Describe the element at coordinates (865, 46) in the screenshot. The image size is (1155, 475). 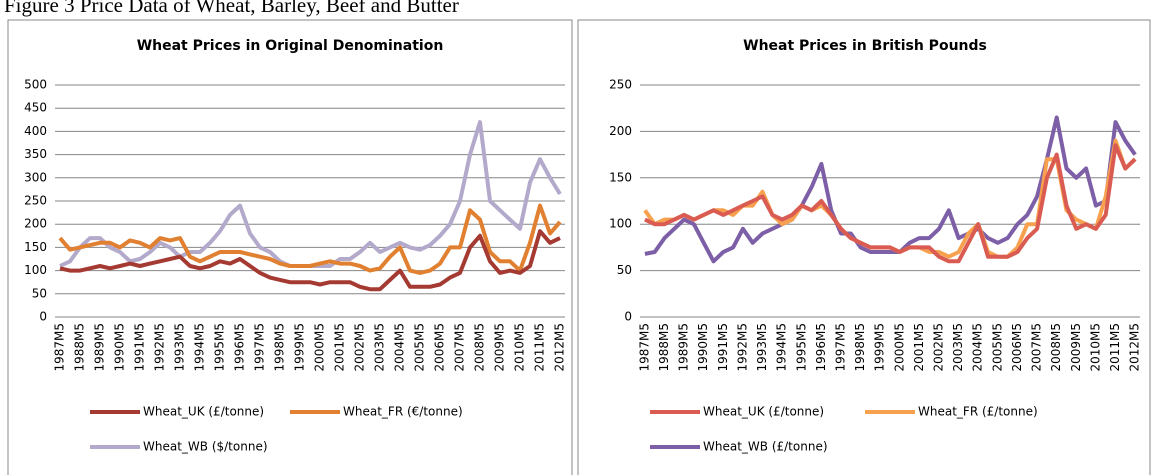
I see `chart-title: Wheat Prices in British Pounds` at that location.